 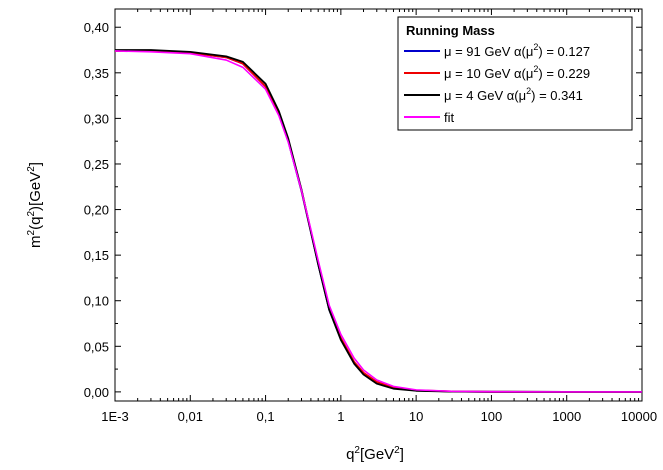 I want to click on x-tick-label: 10000, so click(x=639, y=416).